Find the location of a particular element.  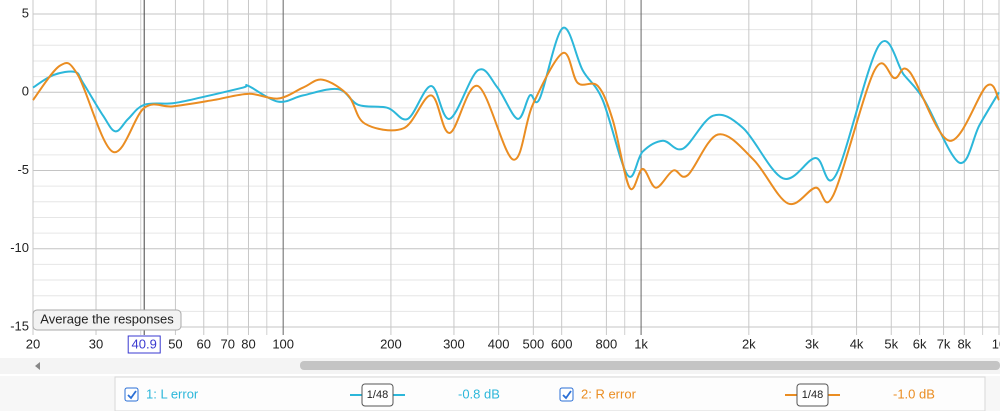

average-button-label: Average the responses is located at coordinates (107, 318).